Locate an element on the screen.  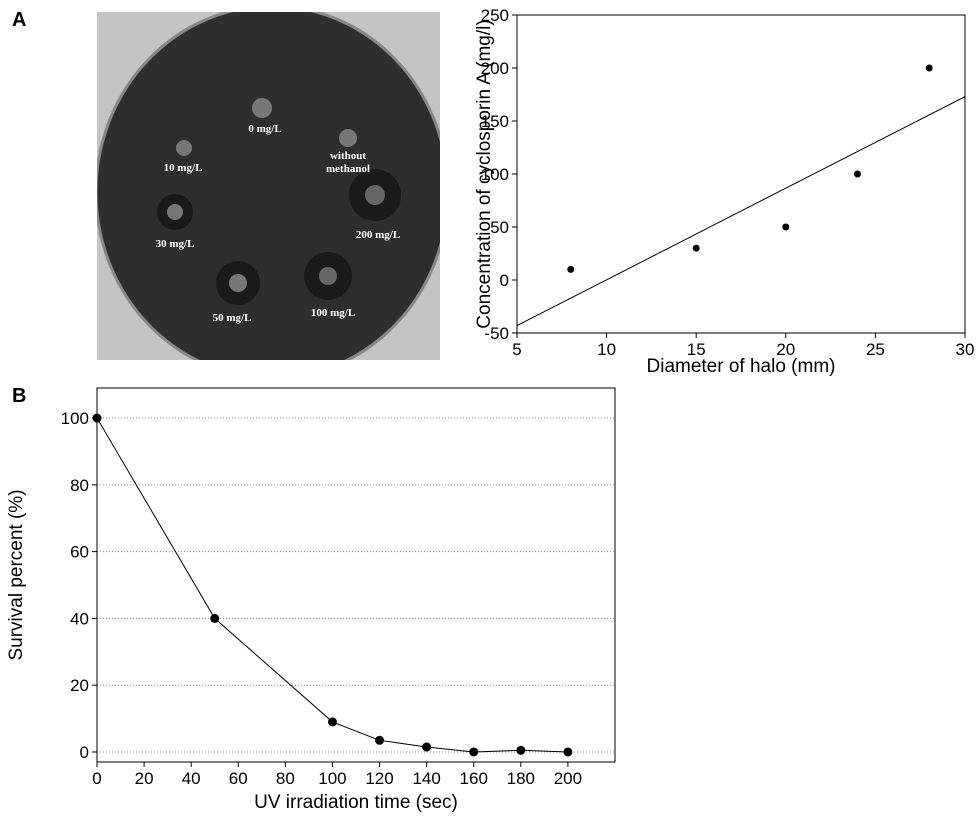
x-tick-label: 100 is located at coordinates (332, 778).